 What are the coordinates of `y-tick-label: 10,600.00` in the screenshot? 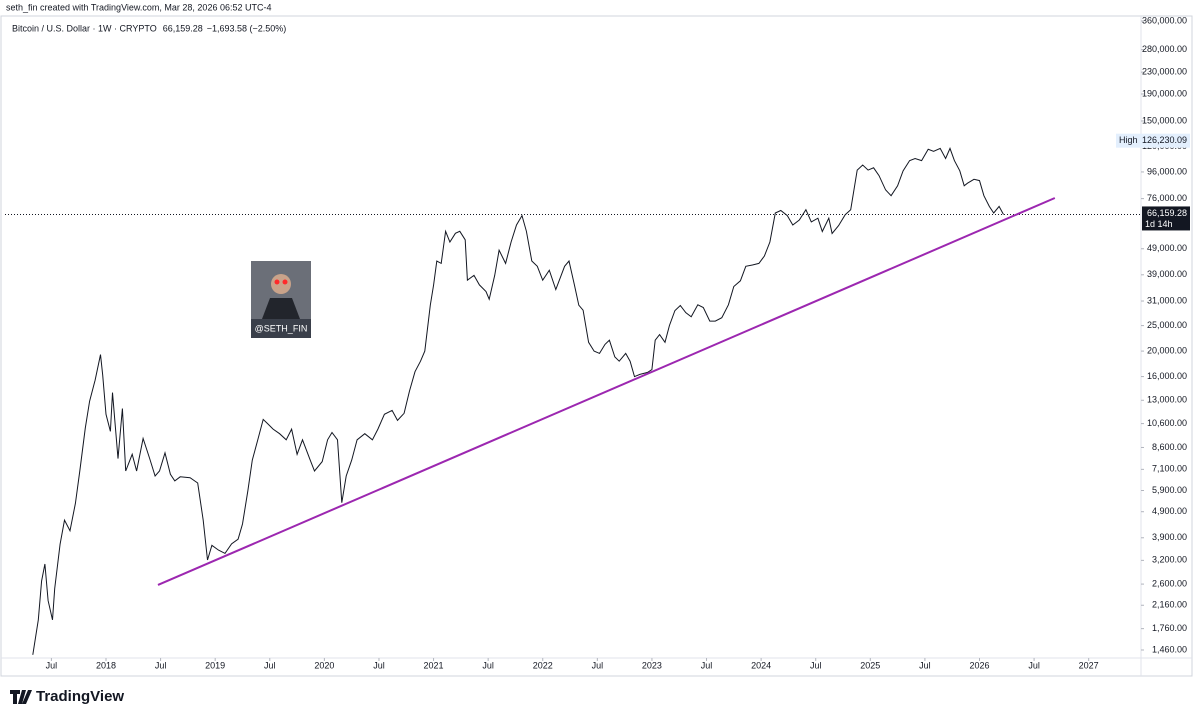 It's located at (1167, 423).